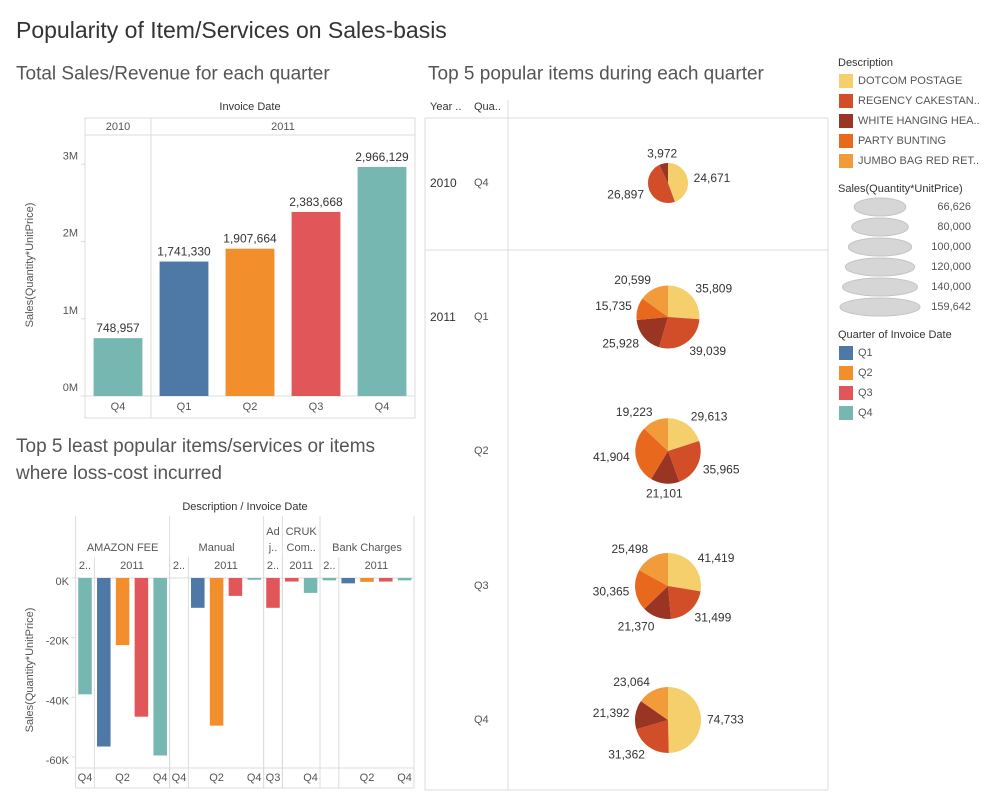 Image resolution: width=1000 pixels, height=800 pixels. Describe the element at coordinates (865, 393) in the screenshot. I see `legend-label: Q3` at that location.